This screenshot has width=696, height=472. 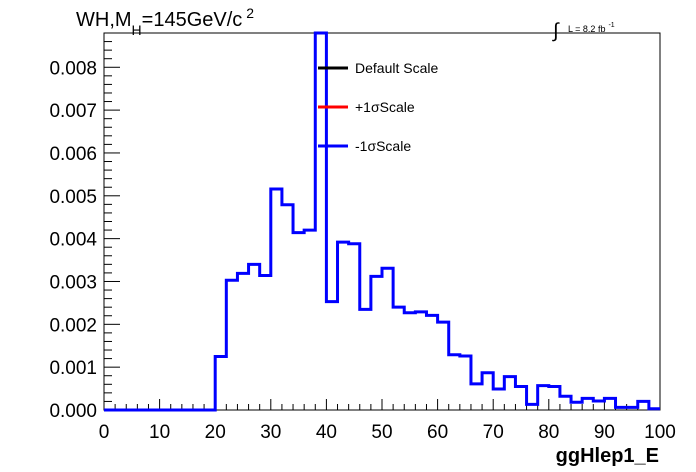 What do you see at coordinates (104, 20) in the screenshot?
I see `title-main: WH,M` at bounding box center [104, 20].